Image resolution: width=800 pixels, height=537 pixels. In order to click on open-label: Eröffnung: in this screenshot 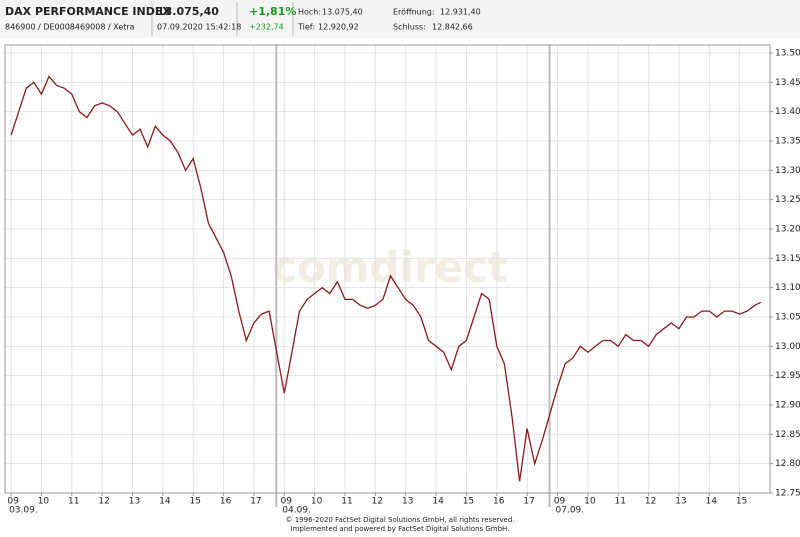, I will do `click(414, 12)`.